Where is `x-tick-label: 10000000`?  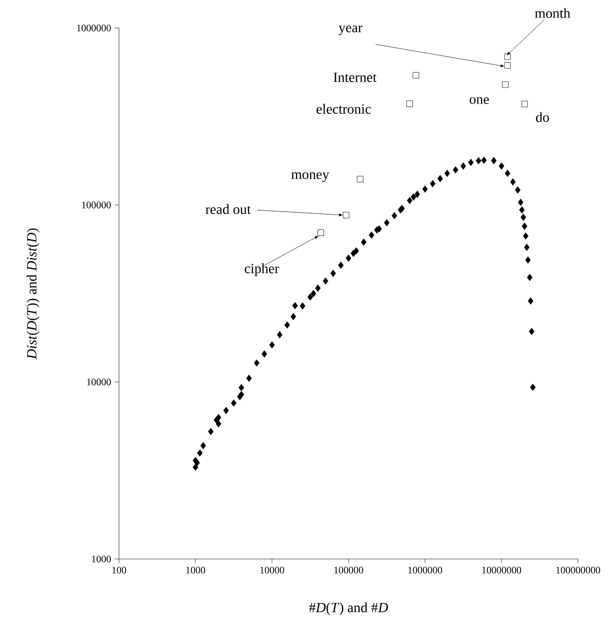 x-tick-label: 10000000 is located at coordinates (502, 570).